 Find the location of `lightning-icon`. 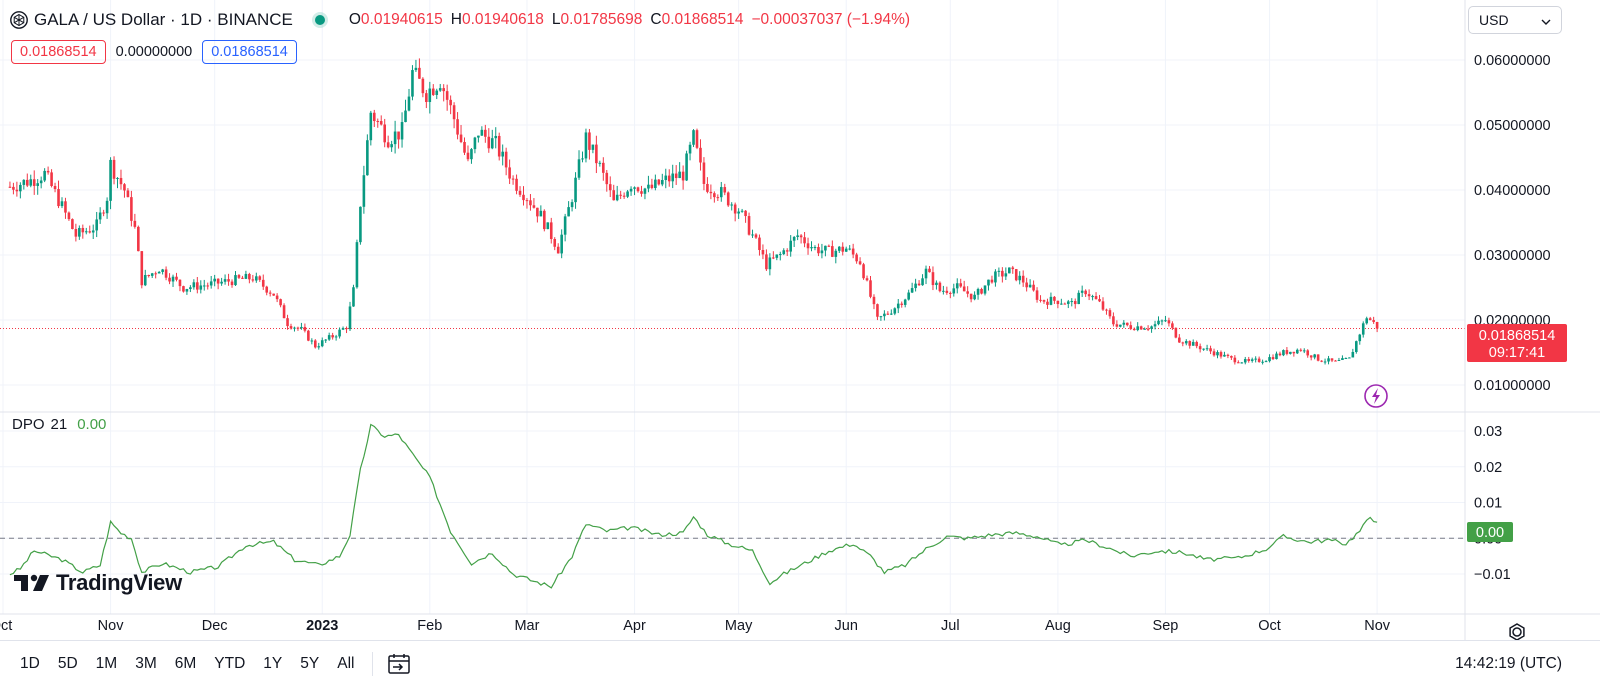

lightning-icon is located at coordinates (1376, 396).